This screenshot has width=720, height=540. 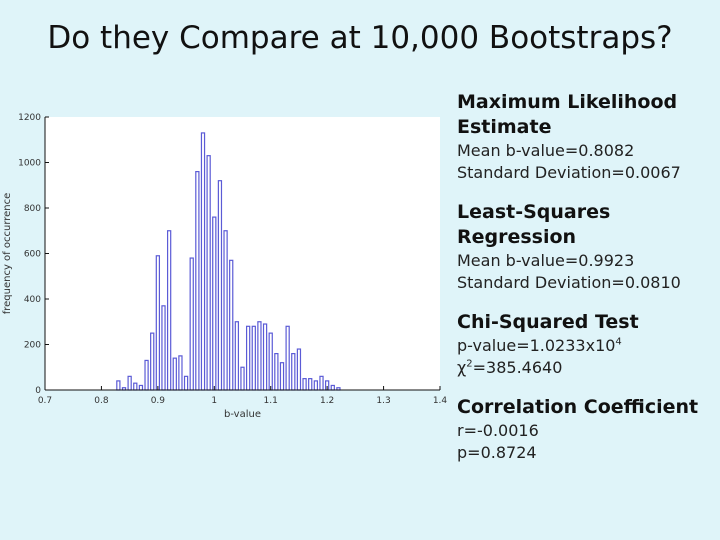 What do you see at coordinates (158, 401) in the screenshot?
I see `x-tick-label: 0.9` at bounding box center [158, 401].